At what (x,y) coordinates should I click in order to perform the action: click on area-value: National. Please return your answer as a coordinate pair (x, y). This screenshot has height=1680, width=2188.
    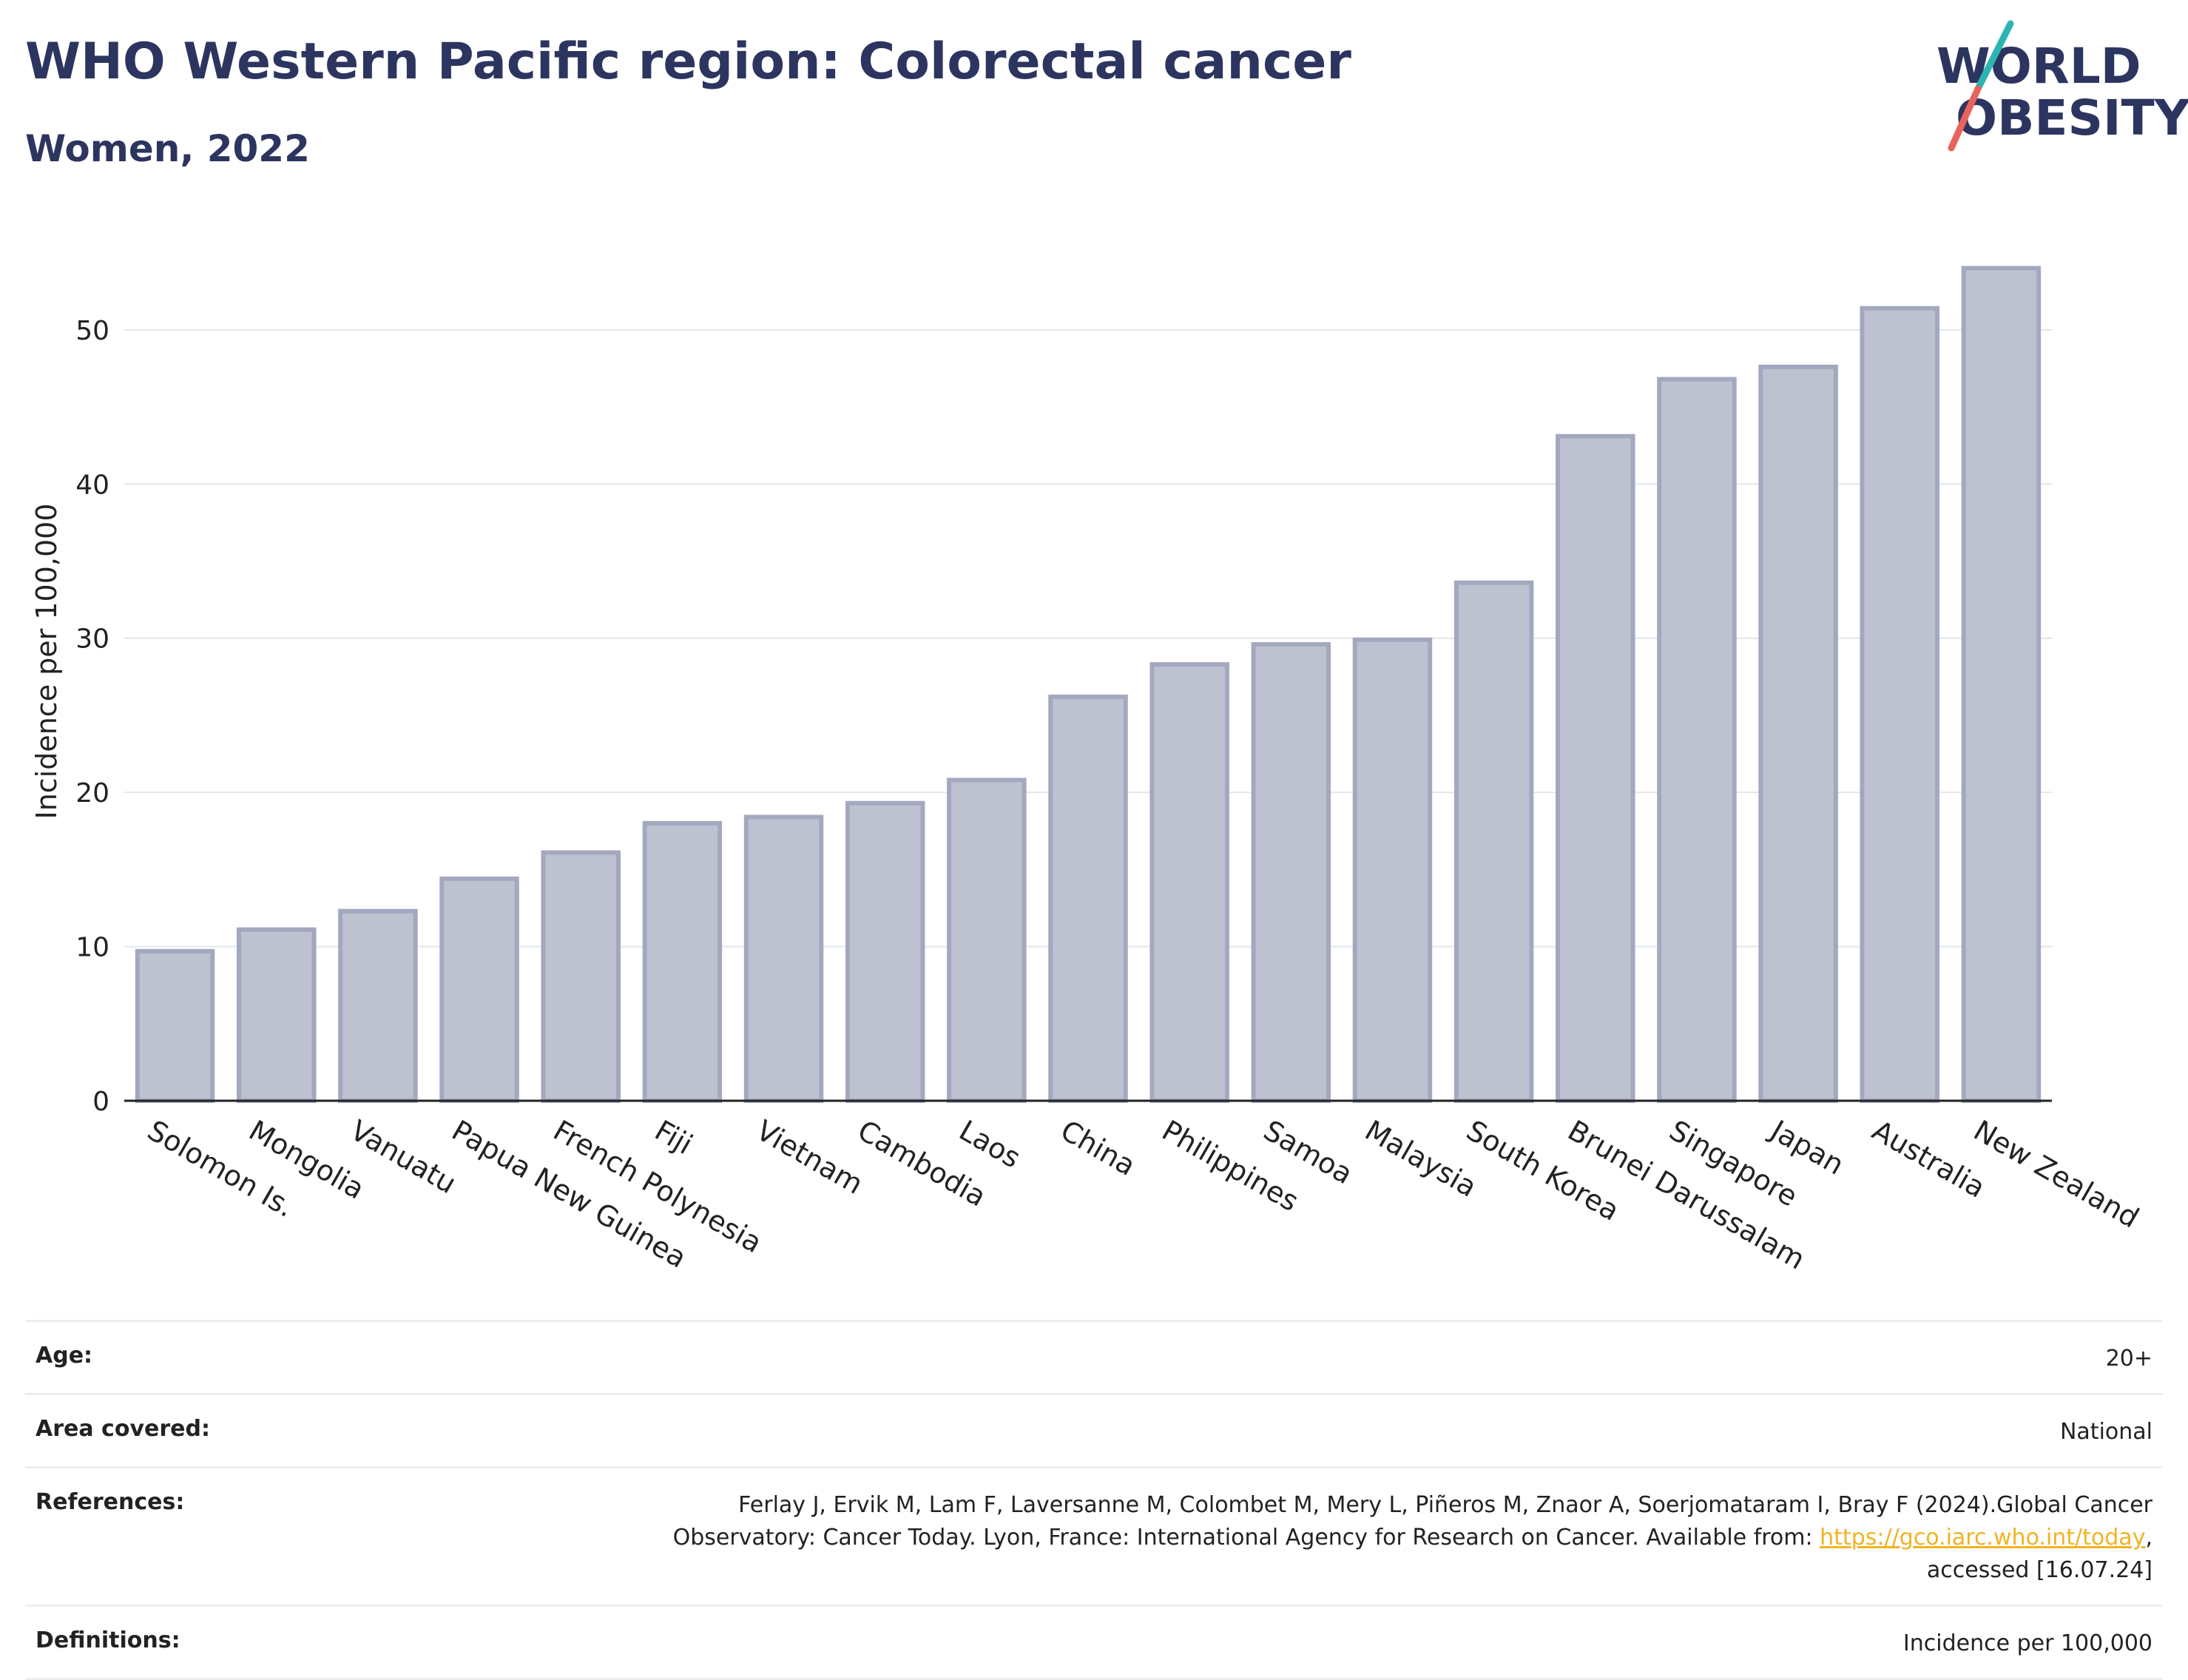
    Looking at the image, I should click on (2106, 1432).